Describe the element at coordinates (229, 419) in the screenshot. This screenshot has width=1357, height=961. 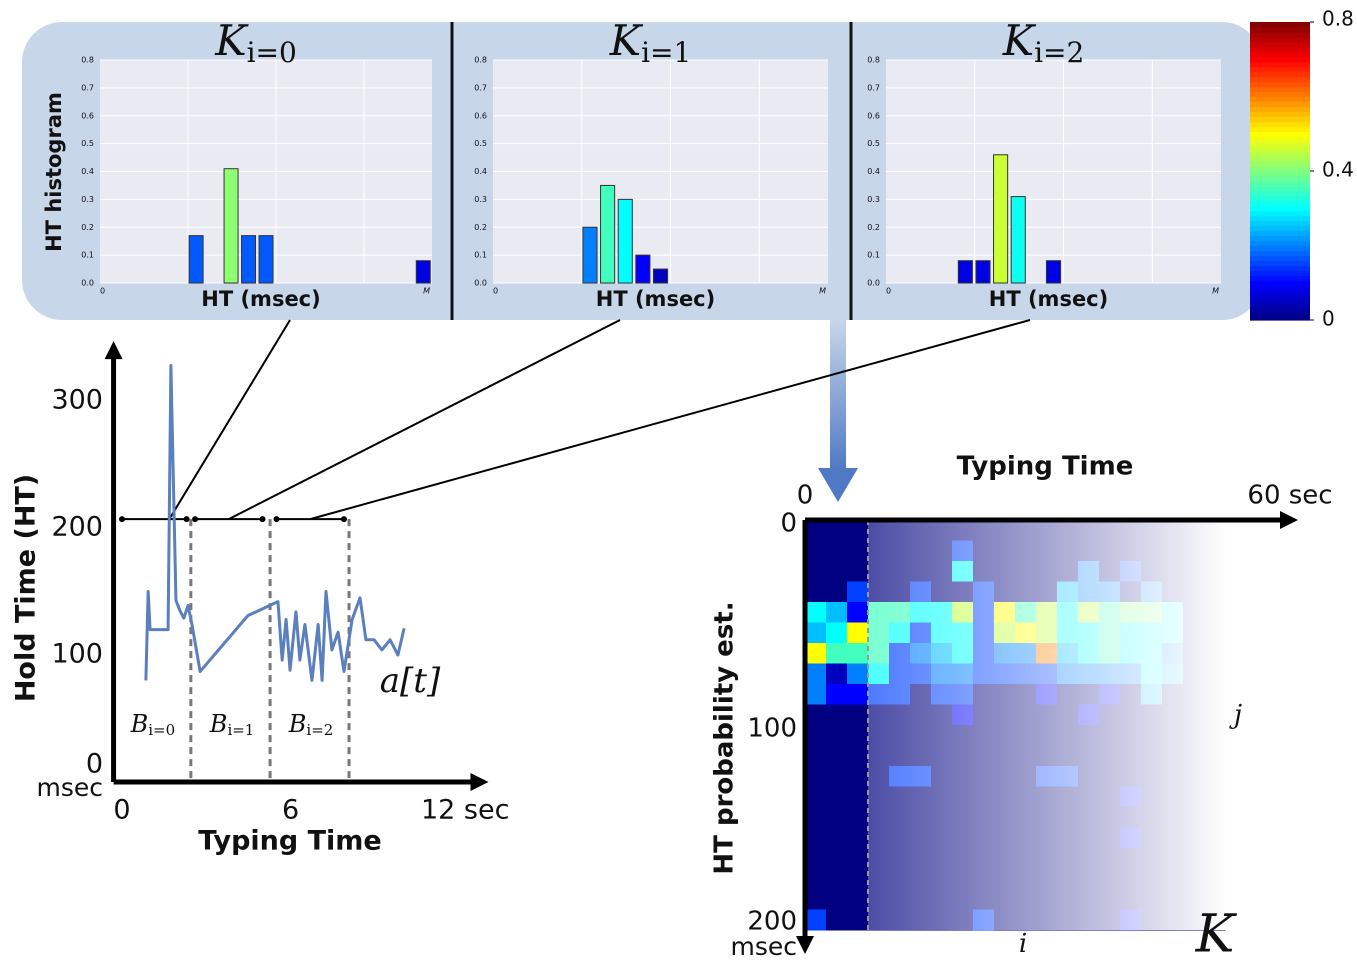
I see `connector` at that location.